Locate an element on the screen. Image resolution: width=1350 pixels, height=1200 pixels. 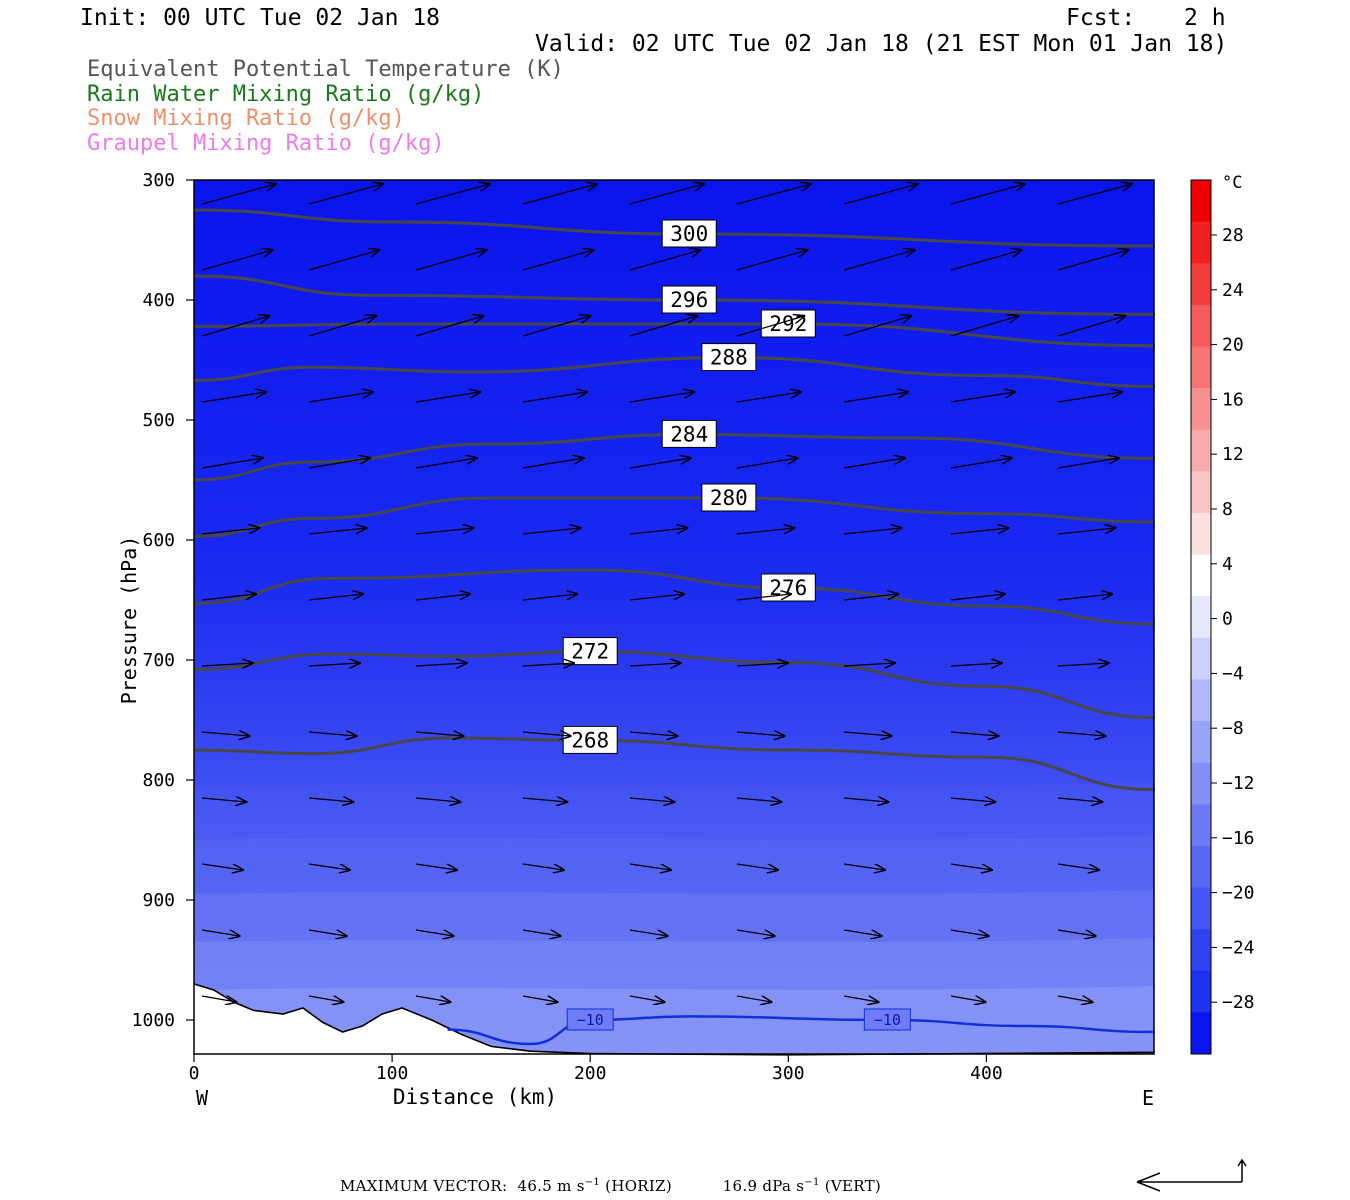
x-tick-label-0: 0 is located at coordinates (194, 1073).